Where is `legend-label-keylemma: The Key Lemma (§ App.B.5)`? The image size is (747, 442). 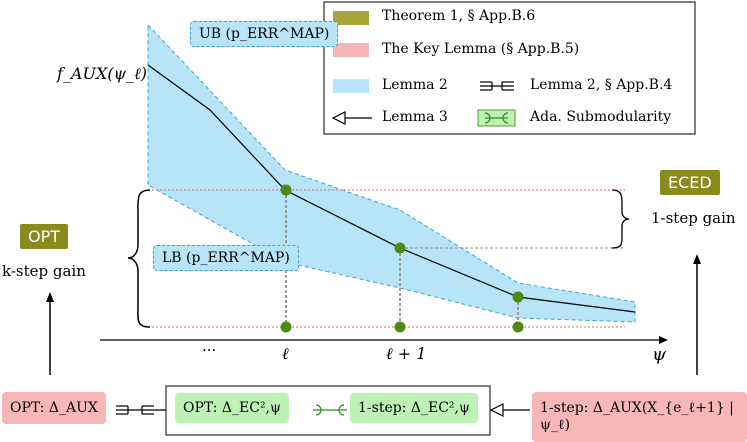 legend-label-keylemma: The Key Lemma (§ App.B.5) is located at coordinates (481, 49).